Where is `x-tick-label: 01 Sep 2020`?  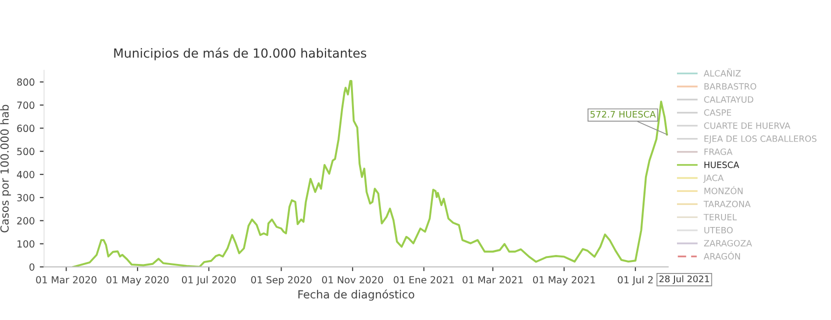 x-tick-label: 01 Sep 2020 is located at coordinates (281, 281).